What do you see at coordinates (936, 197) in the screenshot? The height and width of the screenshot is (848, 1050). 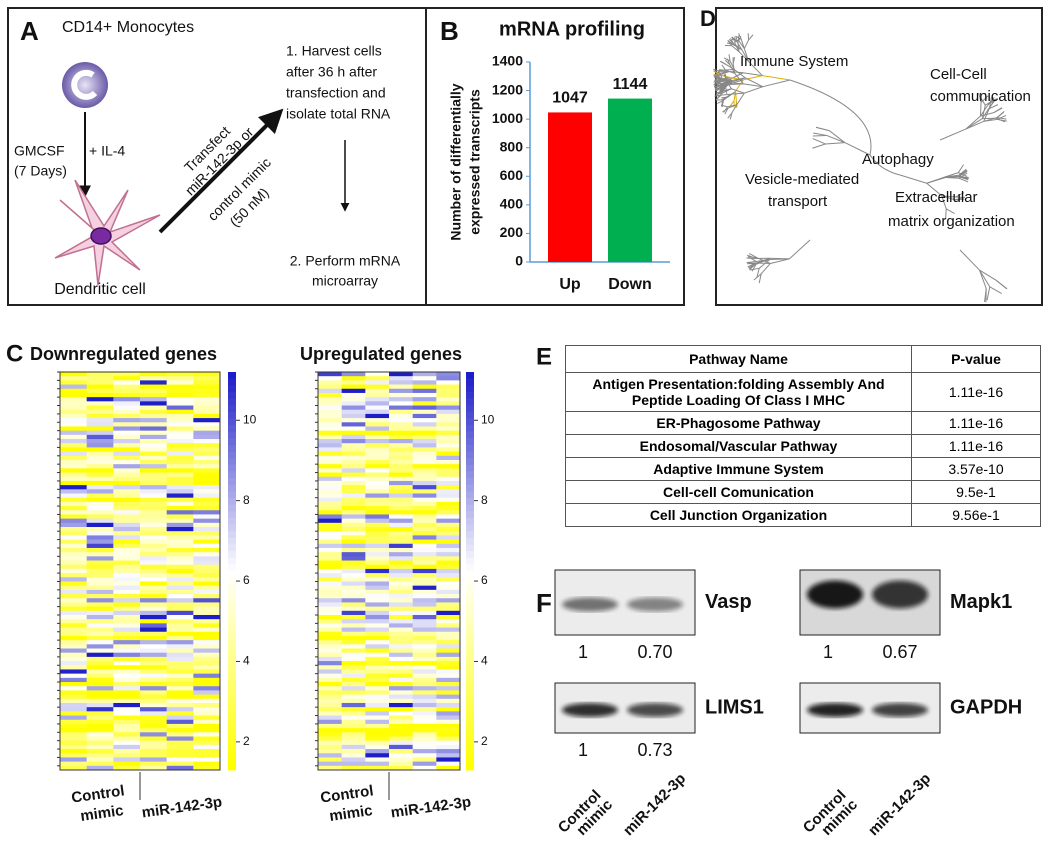 I see `node-label: Extracellular` at bounding box center [936, 197].